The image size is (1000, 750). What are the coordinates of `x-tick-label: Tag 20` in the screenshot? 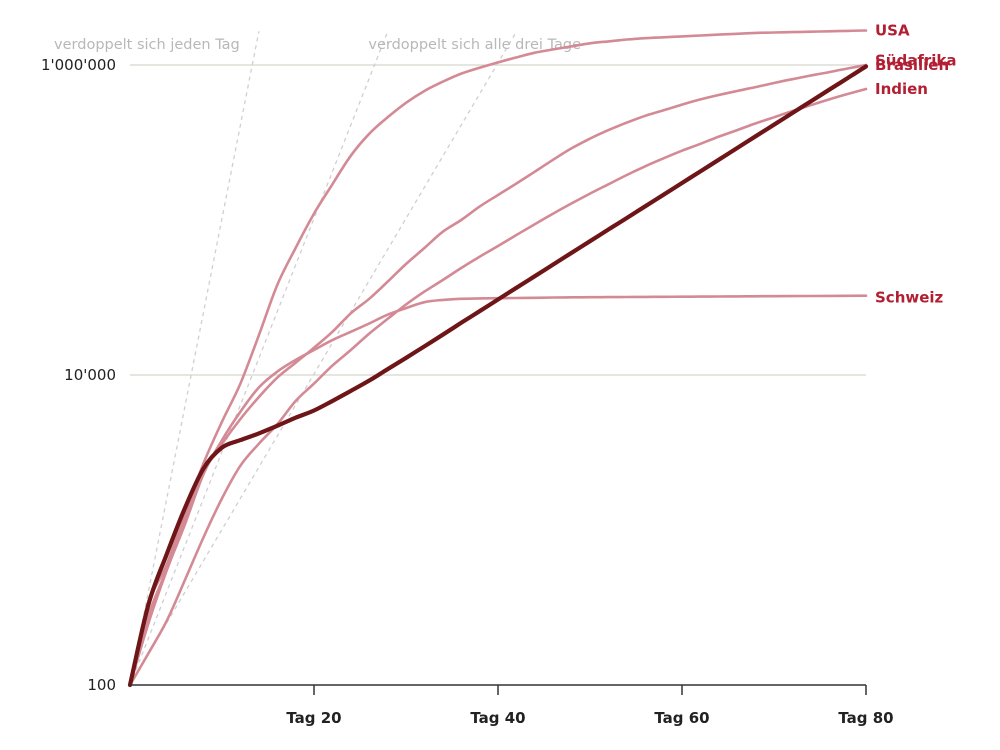 It's located at (313, 718).